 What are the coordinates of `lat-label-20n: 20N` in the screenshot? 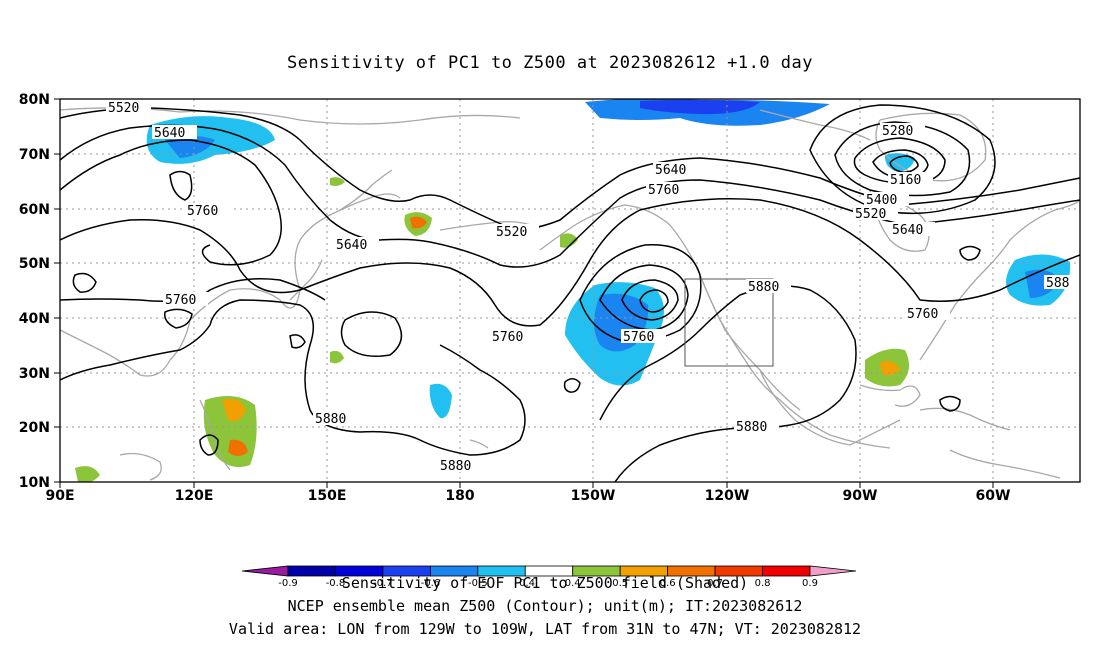 It's located at (34, 428).